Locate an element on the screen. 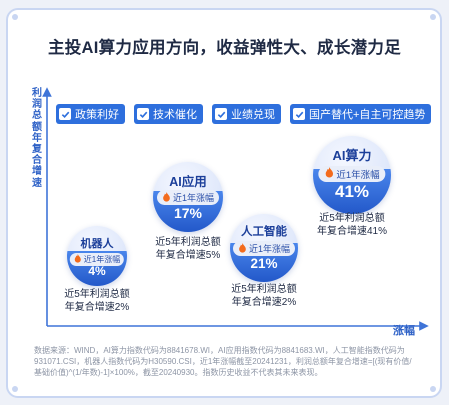 This screenshot has width=449, height=405. gain-value: 4% is located at coordinates (97, 271).